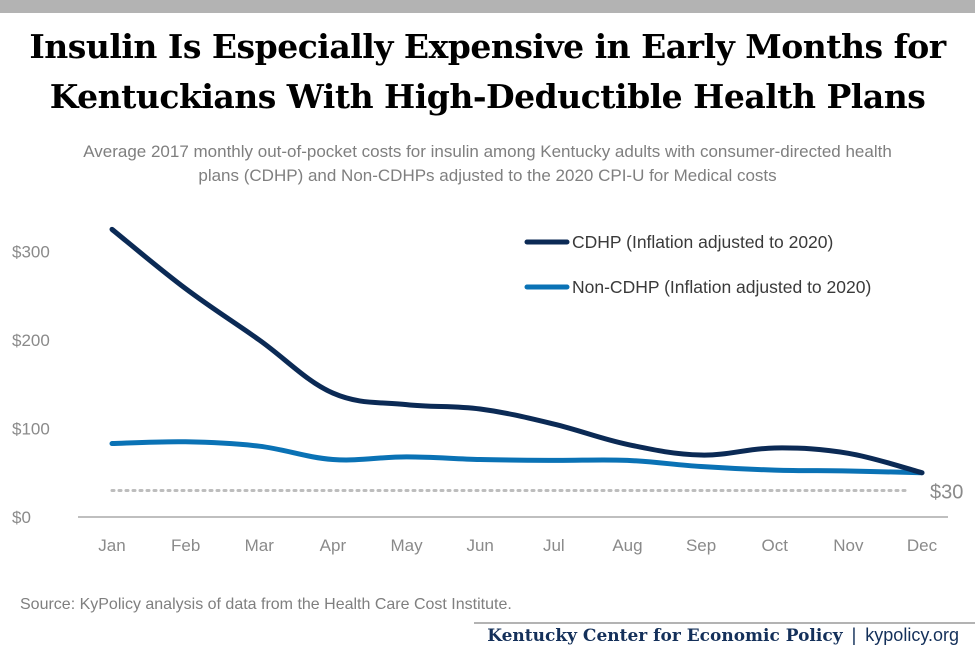 The width and height of the screenshot is (975, 663). Describe the element at coordinates (665, 636) in the screenshot. I see `org-name: Kentucky Center for Economic Policy` at that location.